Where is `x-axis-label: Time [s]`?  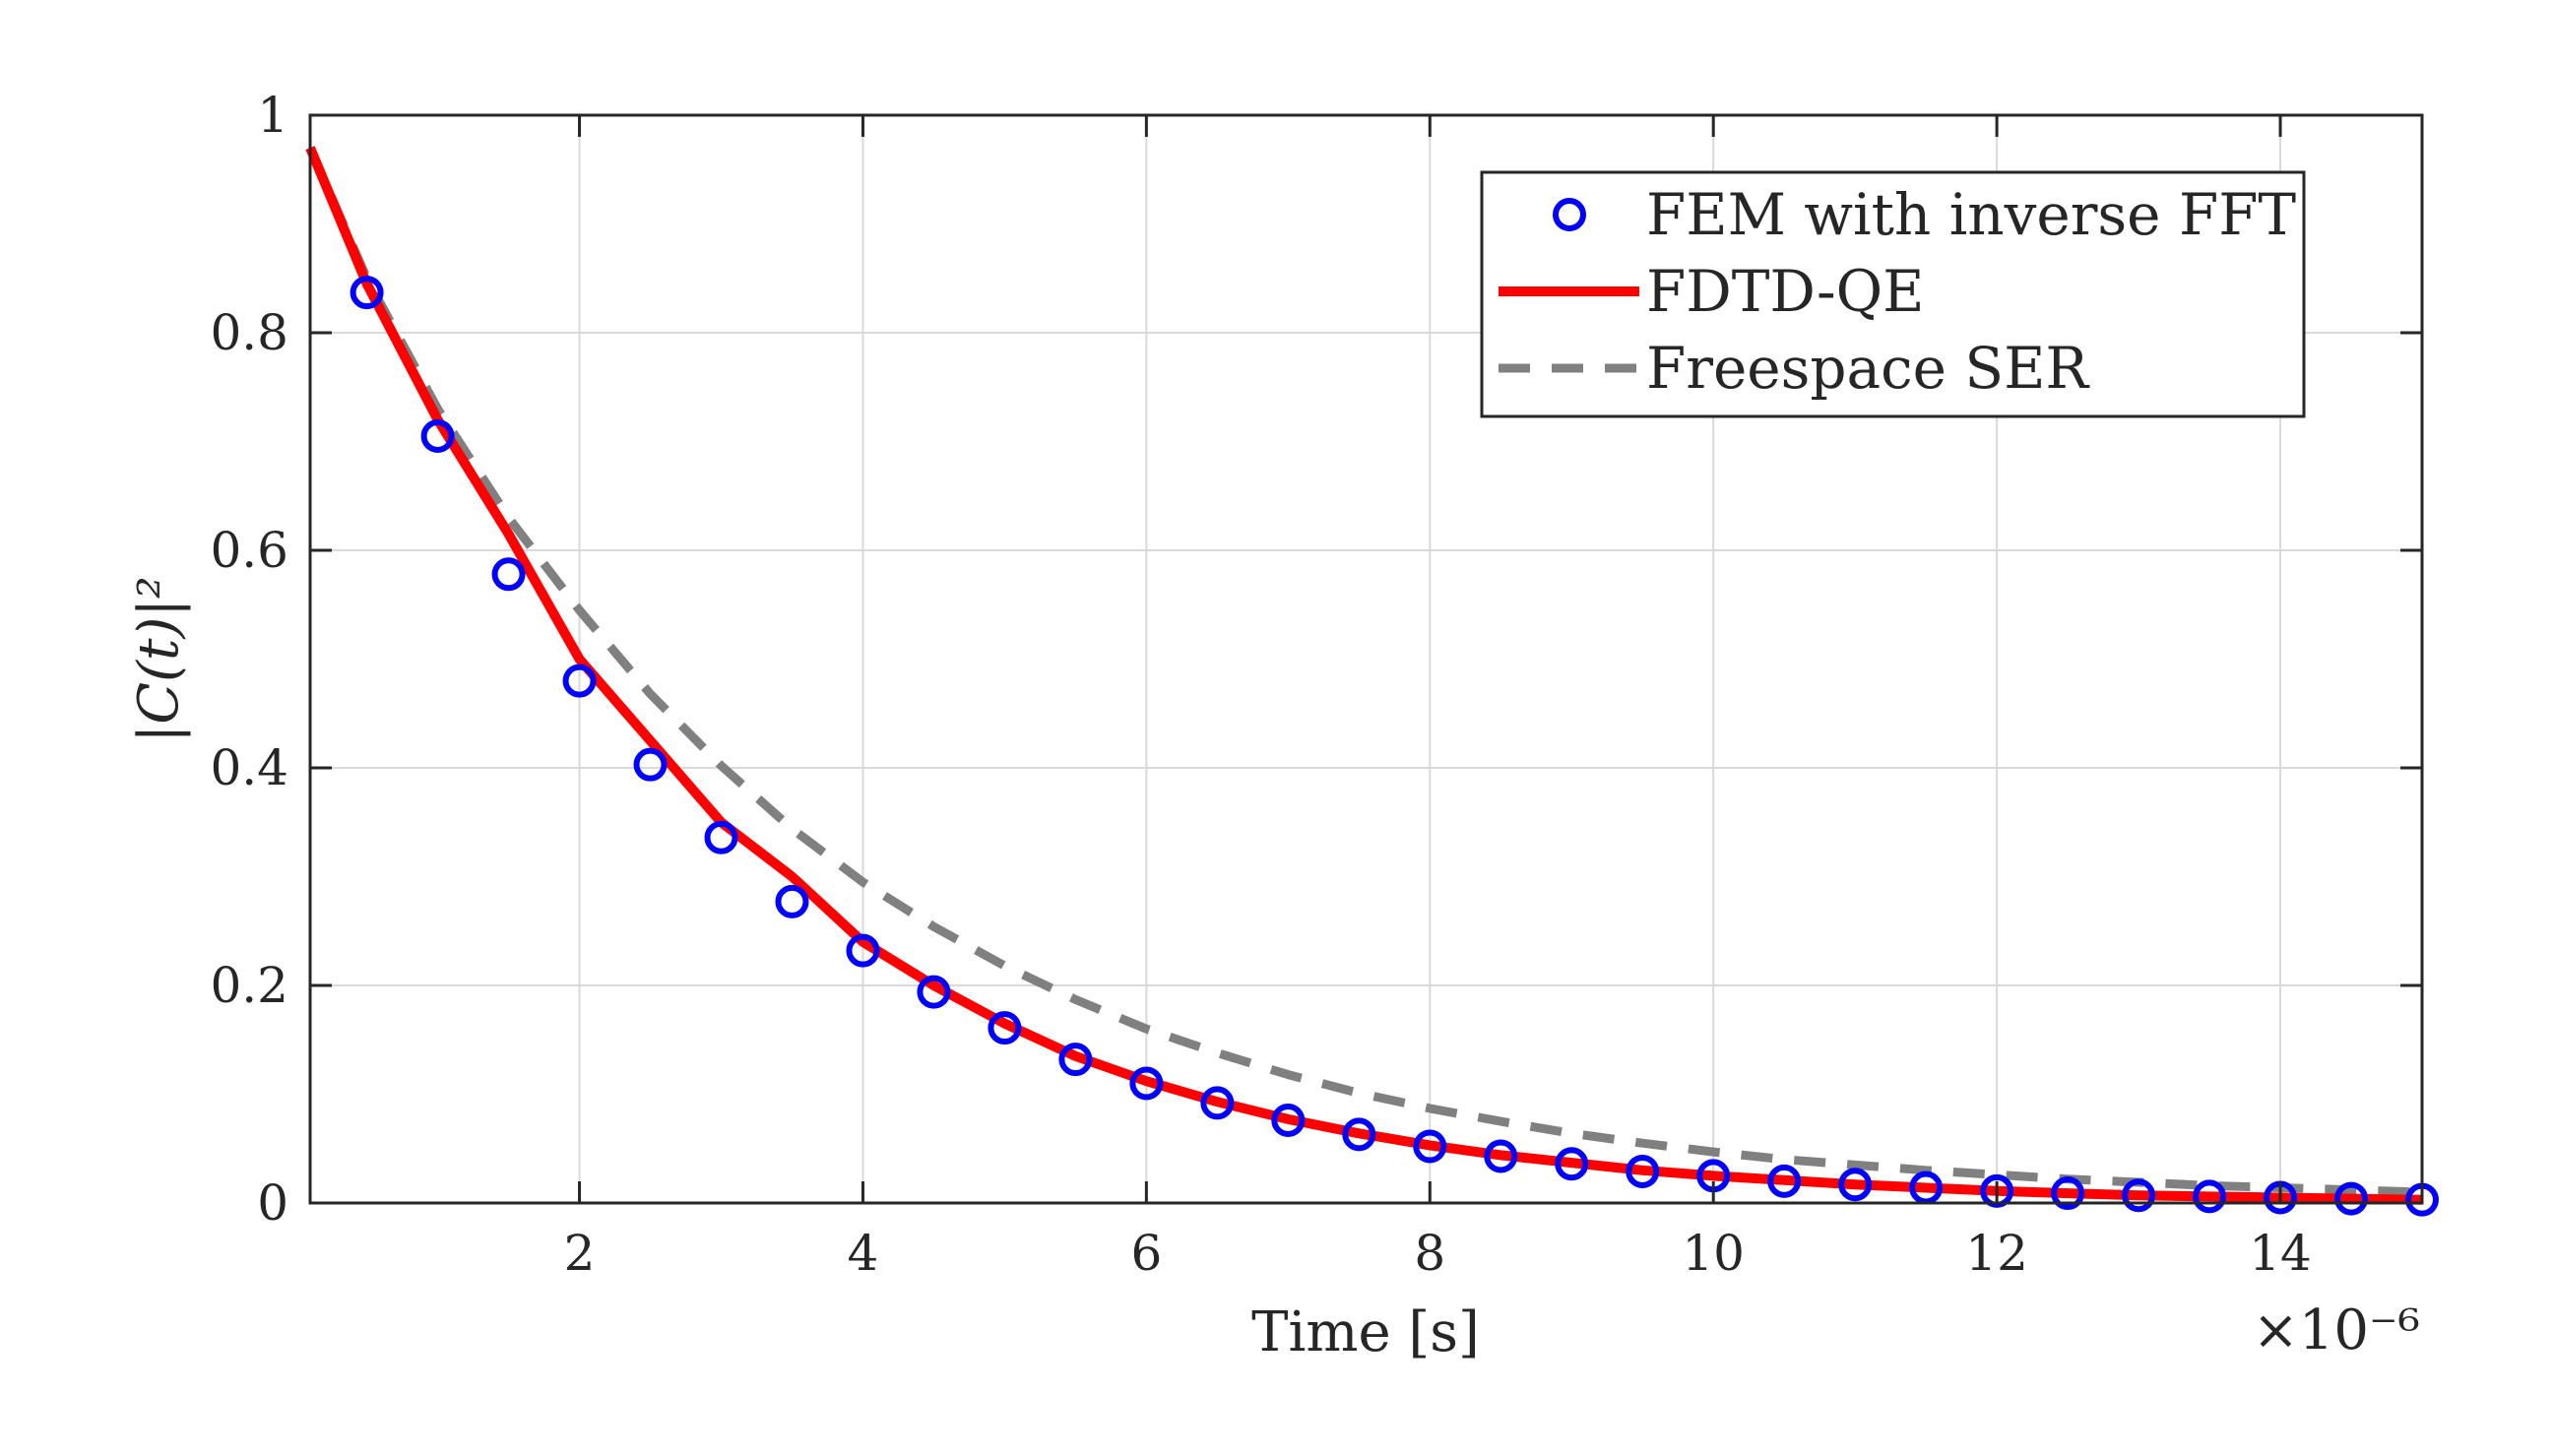
x-axis-label: Time [s] is located at coordinates (1365, 1332).